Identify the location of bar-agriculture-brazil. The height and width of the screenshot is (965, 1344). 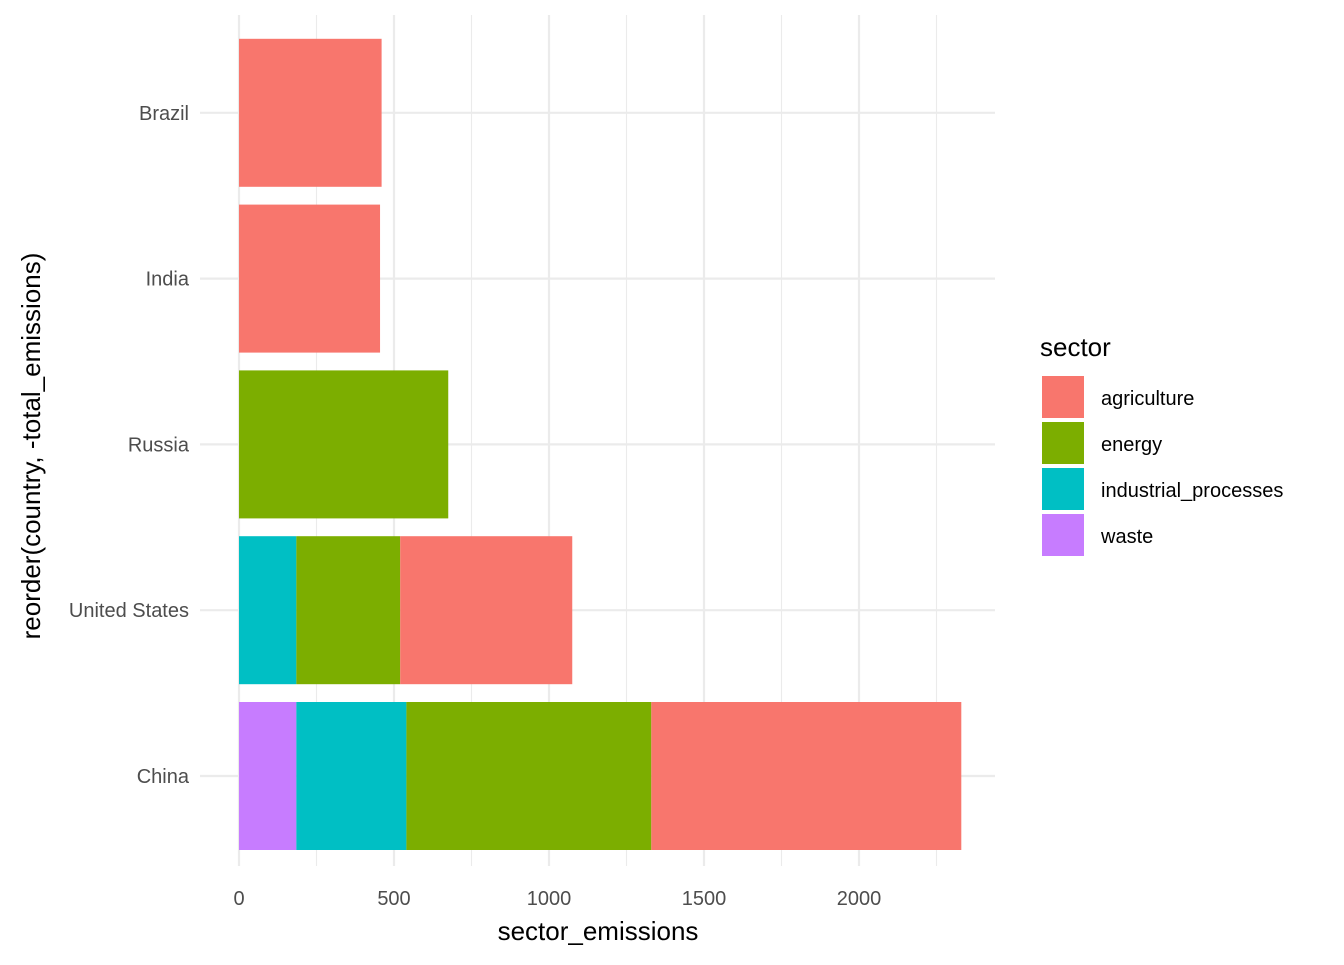
(310, 112).